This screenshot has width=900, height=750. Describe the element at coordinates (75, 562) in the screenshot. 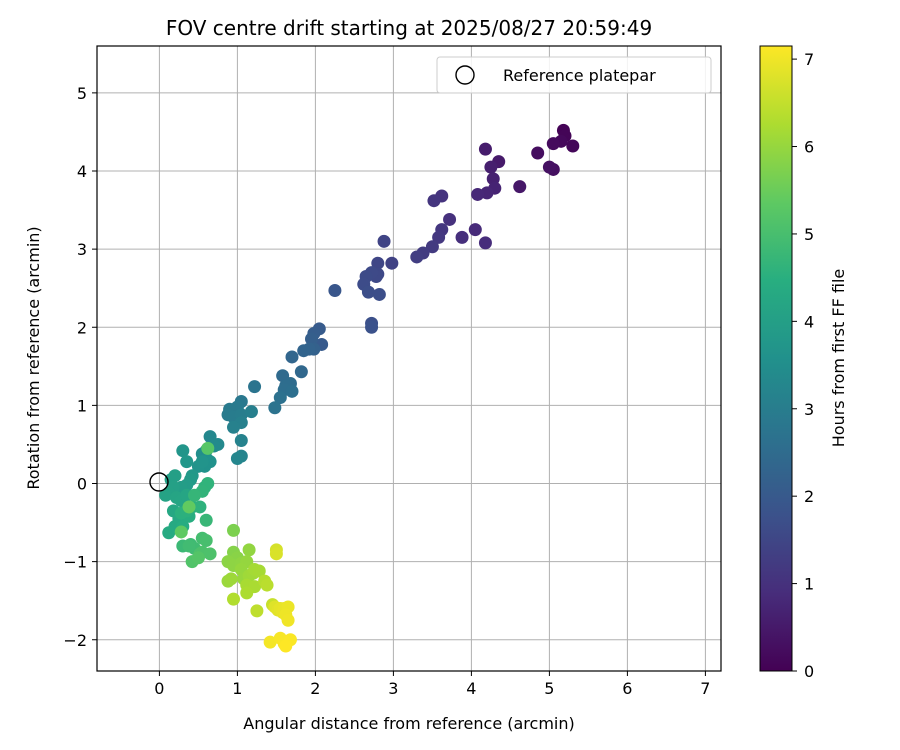

I see `y-tick-label: −1` at that location.